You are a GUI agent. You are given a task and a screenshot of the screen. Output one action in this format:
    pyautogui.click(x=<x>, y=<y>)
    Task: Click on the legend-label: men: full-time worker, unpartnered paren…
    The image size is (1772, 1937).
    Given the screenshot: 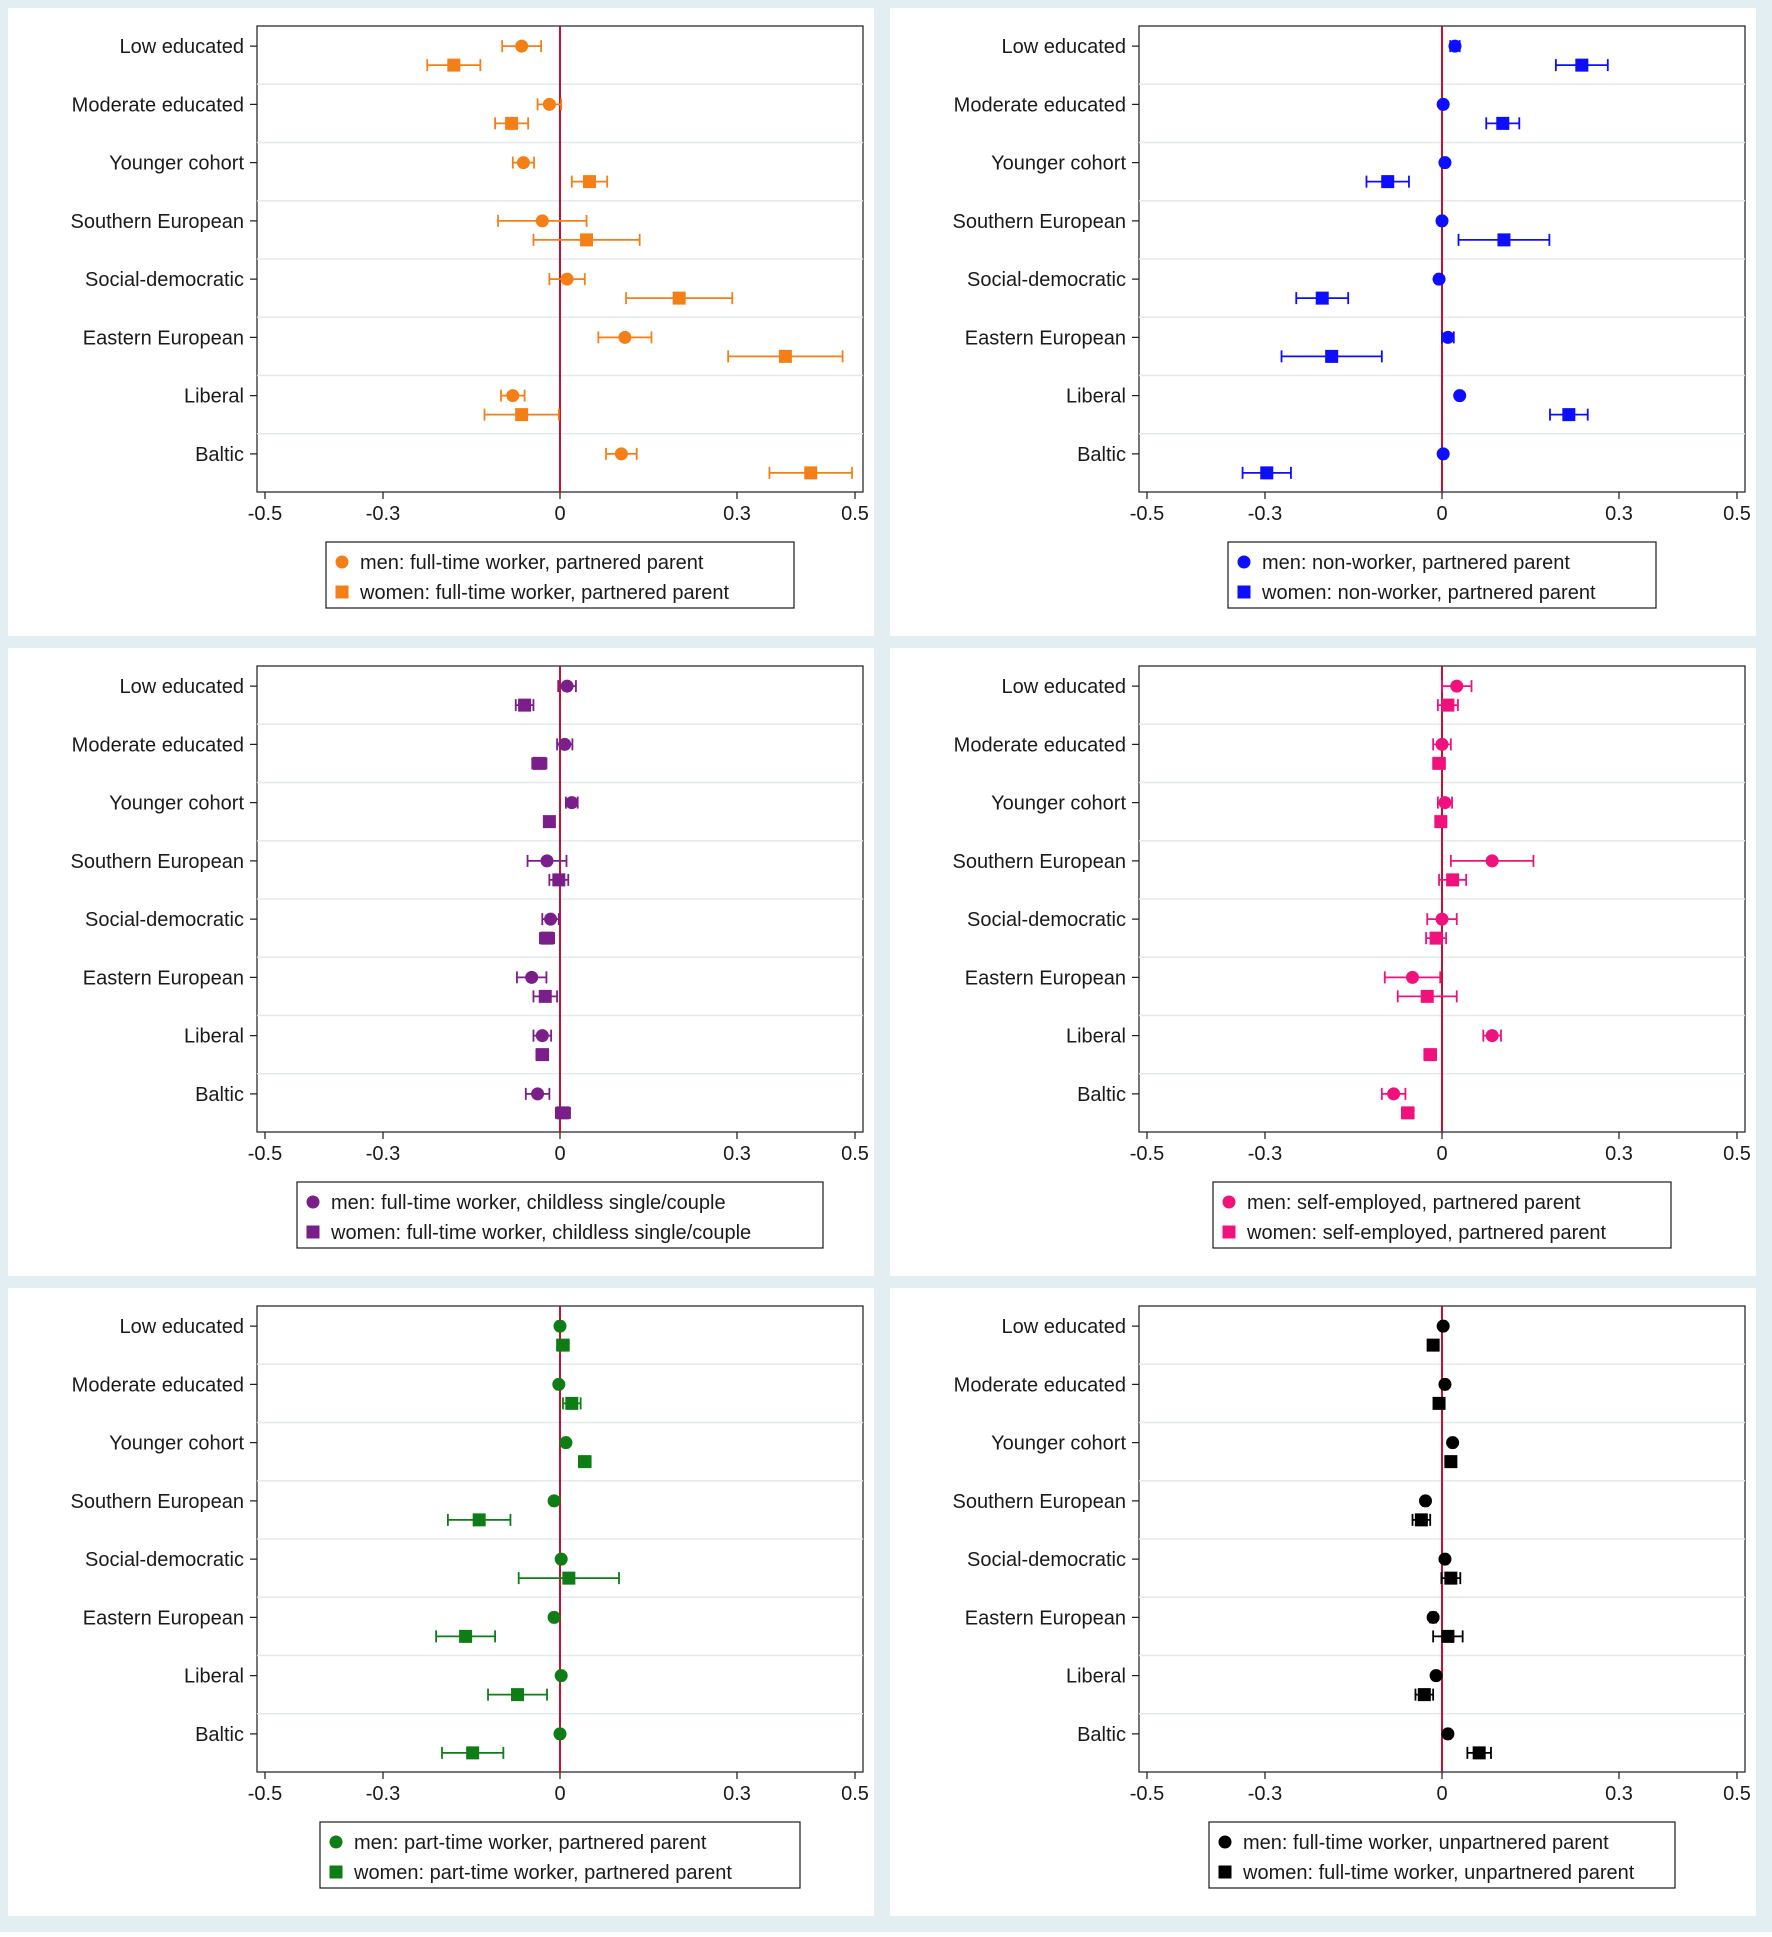 What is the action you would take?
    pyautogui.click(x=1426, y=1843)
    